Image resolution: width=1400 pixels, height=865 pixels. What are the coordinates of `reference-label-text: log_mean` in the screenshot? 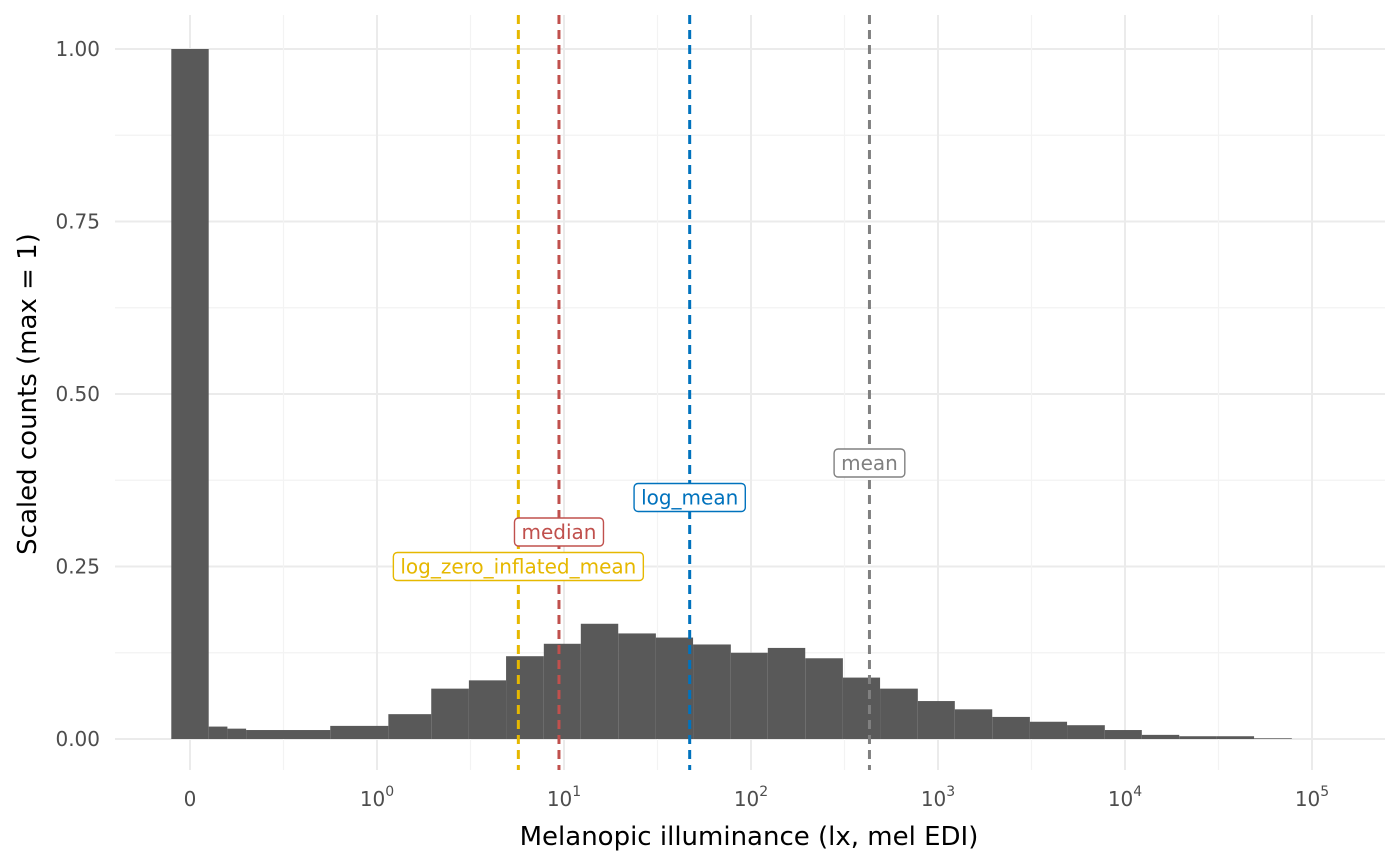 It's located at (689, 498).